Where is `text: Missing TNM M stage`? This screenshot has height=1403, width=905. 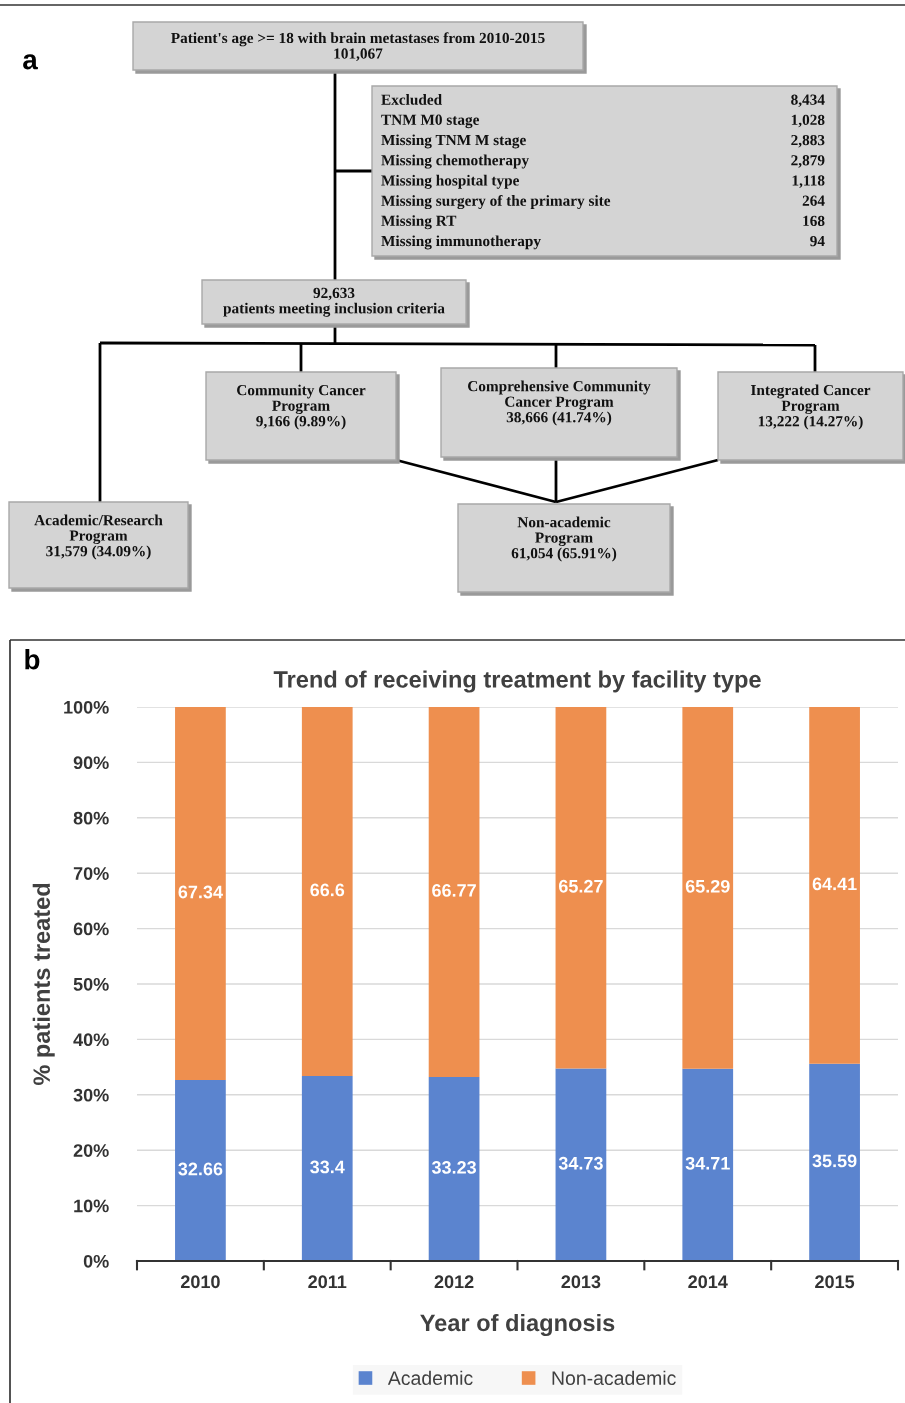
text: Missing TNM M stage is located at coordinates (453, 141).